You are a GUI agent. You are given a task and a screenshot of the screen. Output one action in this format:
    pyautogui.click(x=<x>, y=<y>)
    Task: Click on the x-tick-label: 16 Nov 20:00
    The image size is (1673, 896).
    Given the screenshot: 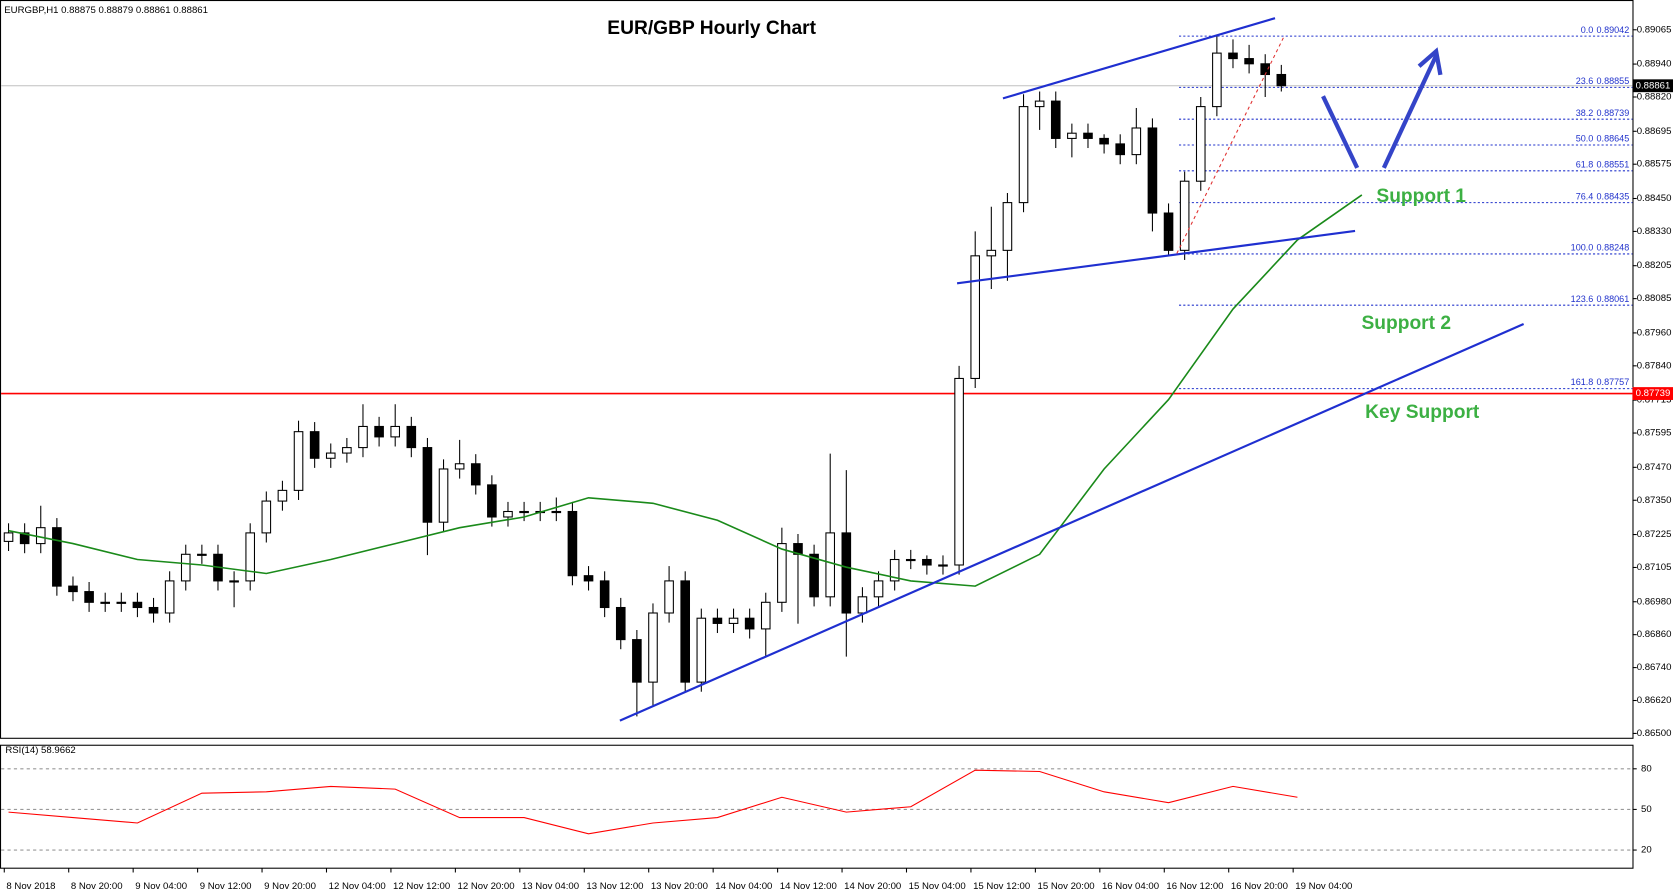 What is the action you would take?
    pyautogui.click(x=1259, y=886)
    